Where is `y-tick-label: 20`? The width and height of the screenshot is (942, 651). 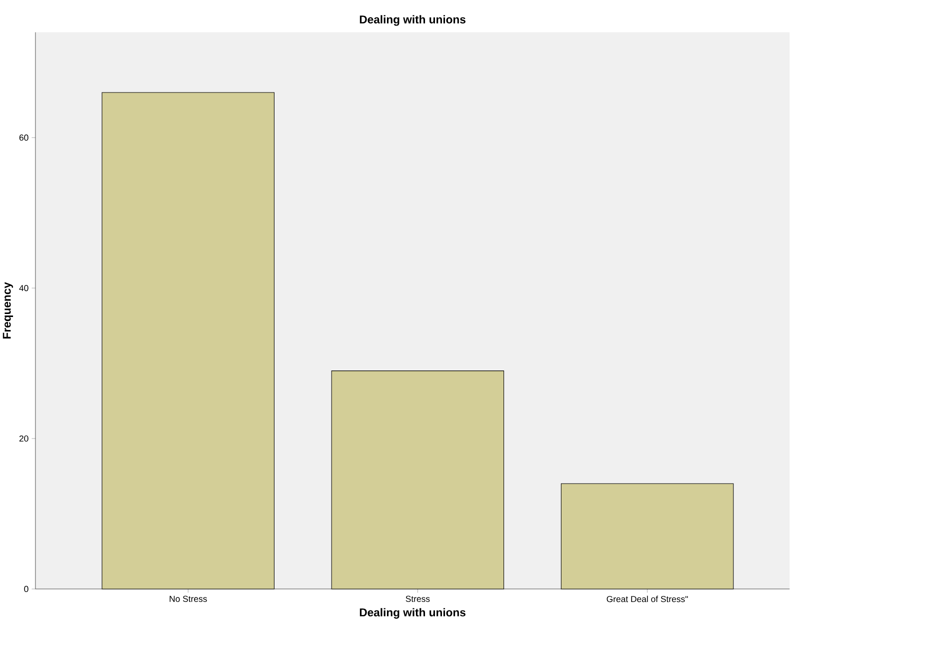
y-tick-label: 20 is located at coordinates (23, 438).